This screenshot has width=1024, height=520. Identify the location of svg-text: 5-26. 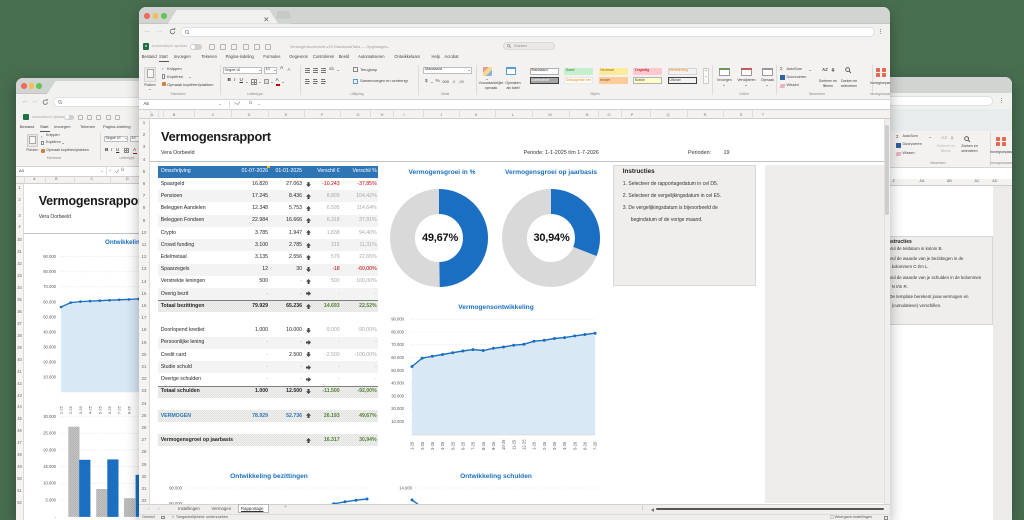
(574, 445).